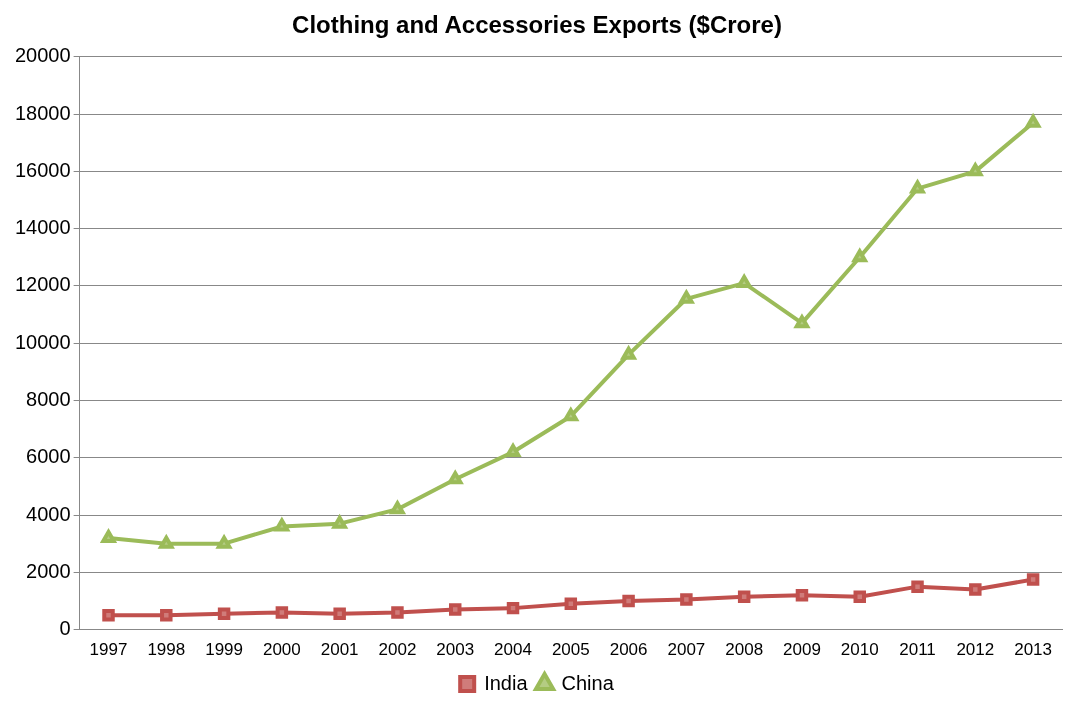 This screenshot has width=1080, height=717. What do you see at coordinates (48, 513) in the screenshot?
I see `y-tick-label: 4000` at bounding box center [48, 513].